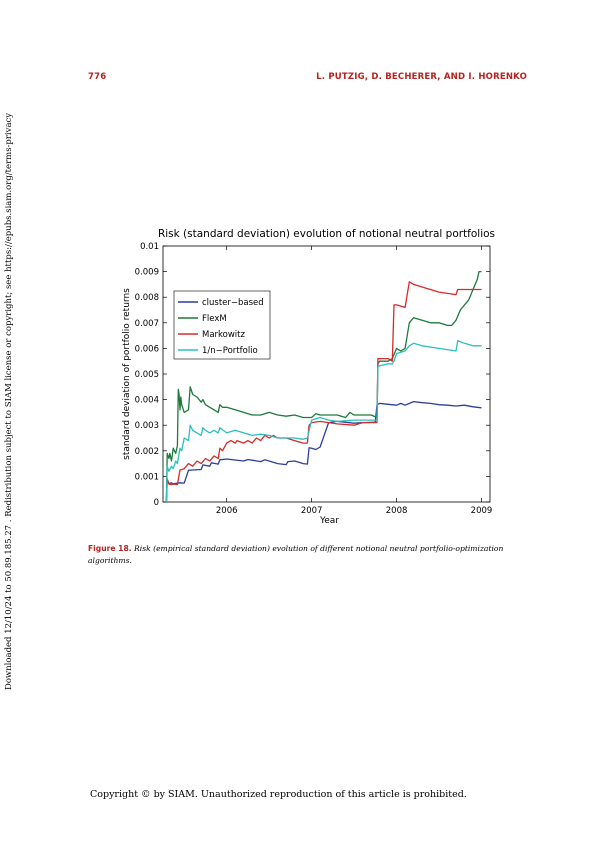  What do you see at coordinates (147, 324) in the screenshot?
I see `y-tick-label: 0.007` at bounding box center [147, 324].